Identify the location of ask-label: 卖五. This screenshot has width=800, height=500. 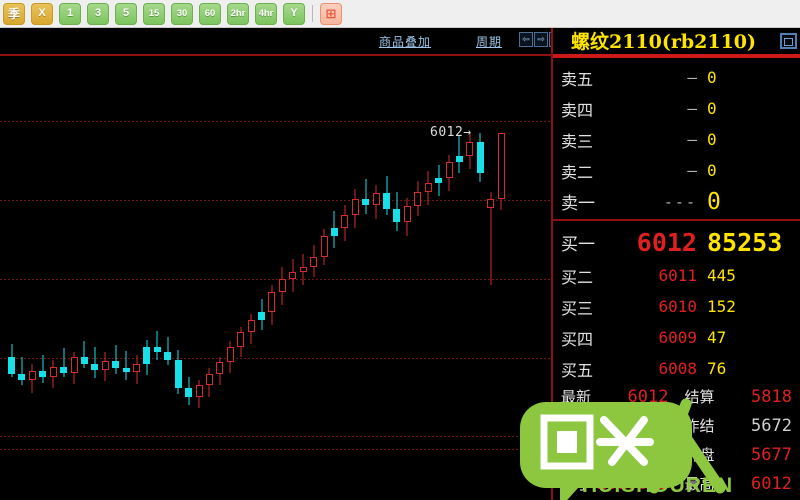
(577, 79).